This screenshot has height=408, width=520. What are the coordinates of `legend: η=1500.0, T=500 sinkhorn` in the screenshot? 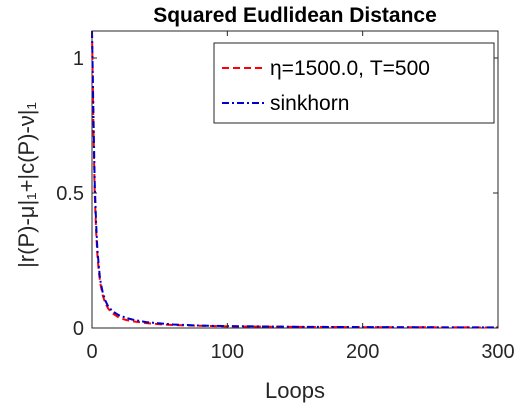 It's located at (354, 83).